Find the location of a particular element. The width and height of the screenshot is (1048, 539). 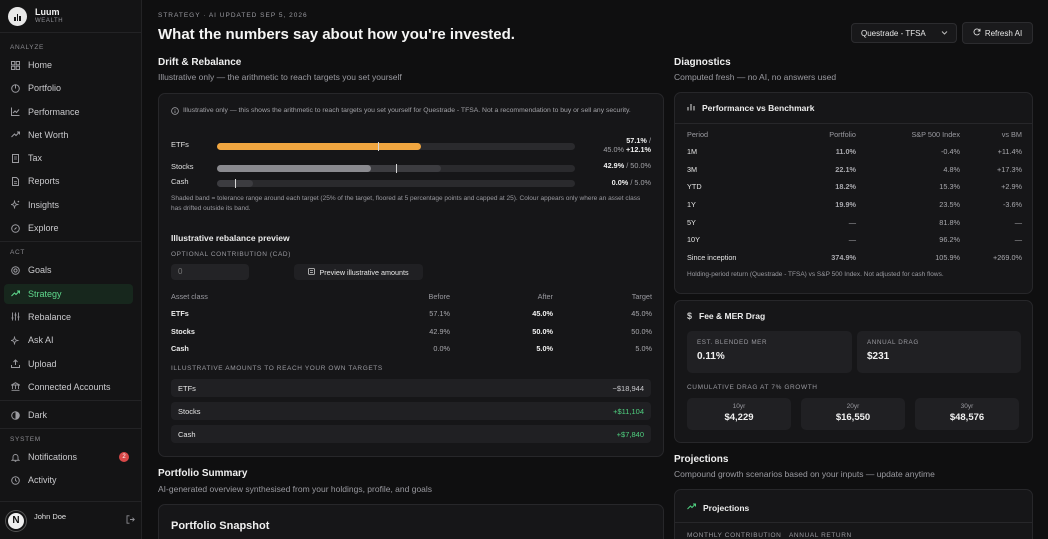

divider is located at coordinates (853, 123).